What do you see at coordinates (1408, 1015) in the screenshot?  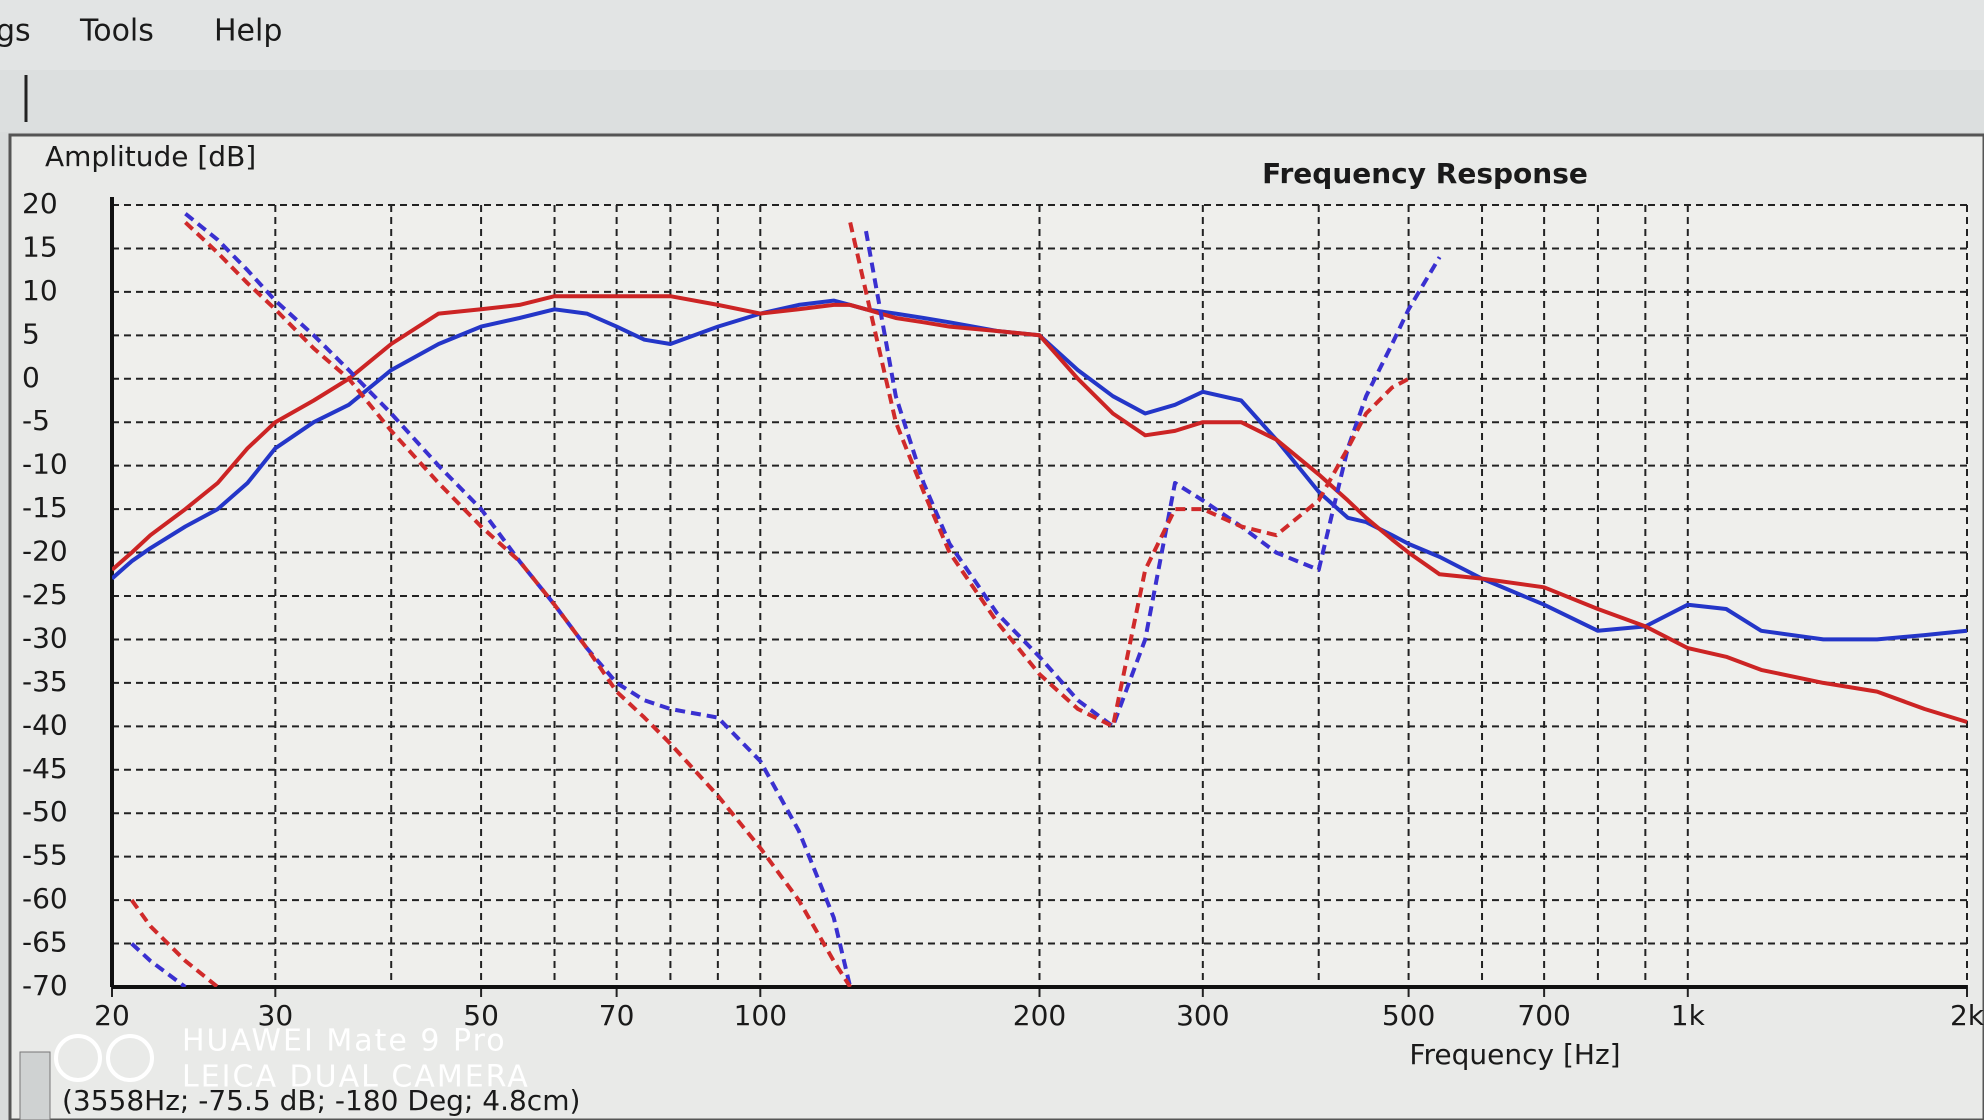 I see `x-tick-label: 500` at bounding box center [1408, 1015].